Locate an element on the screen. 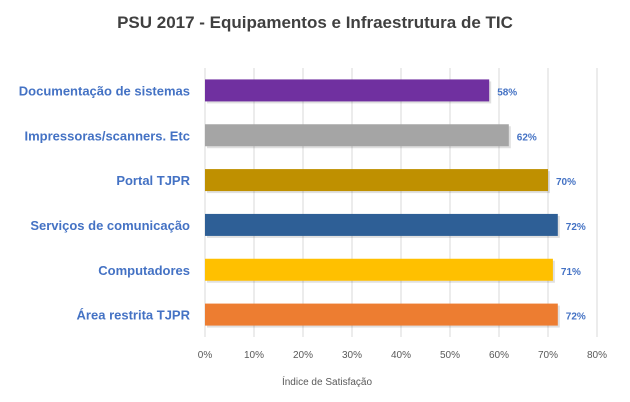  x-tick-label: 20% is located at coordinates (303, 355).